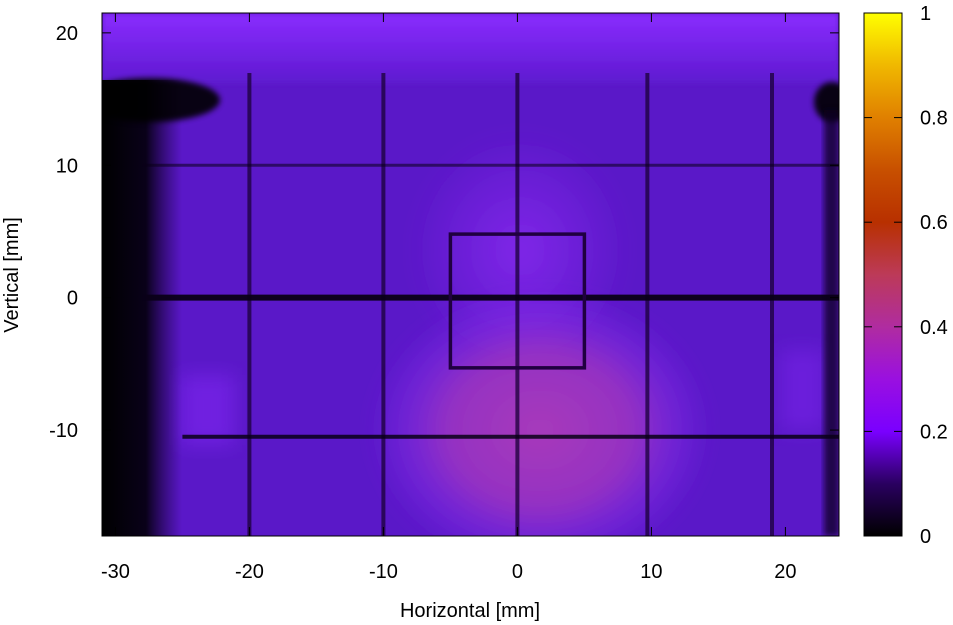  I want to click on x-axis-title: Horizontal [mm], so click(470, 611).